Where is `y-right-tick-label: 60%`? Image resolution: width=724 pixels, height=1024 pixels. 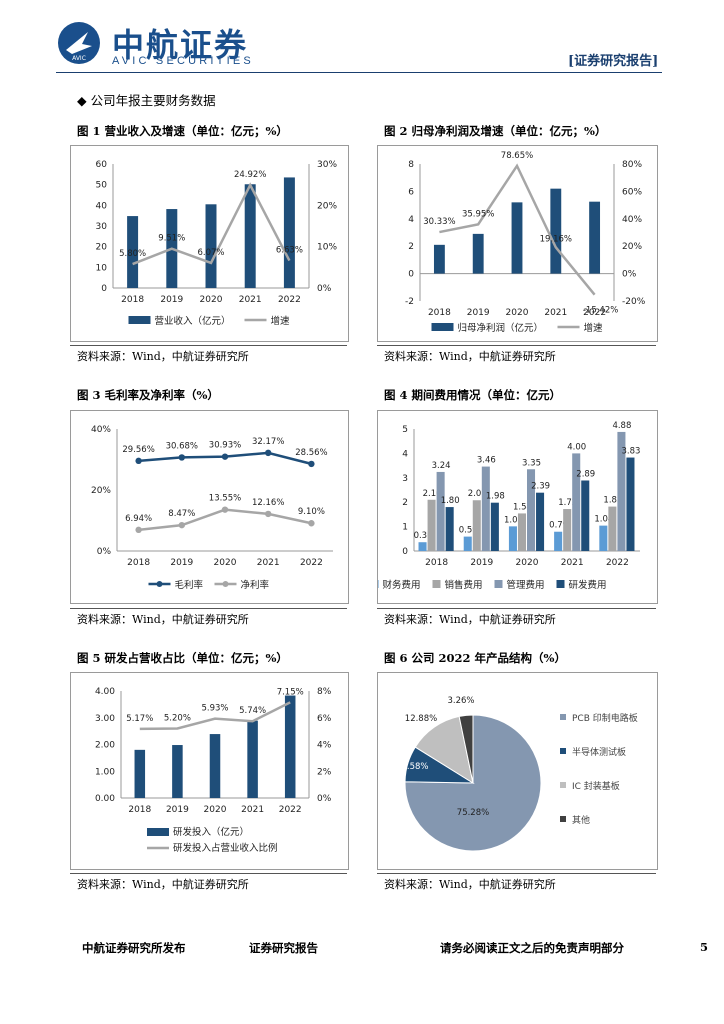 y-right-tick-label: 60% is located at coordinates (632, 192).